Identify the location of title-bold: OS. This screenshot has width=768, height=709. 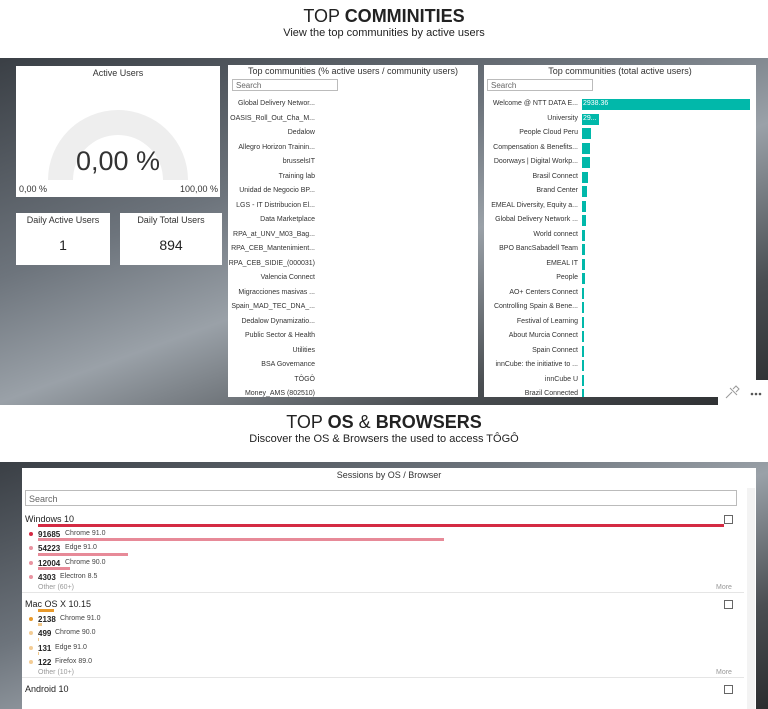
(340, 422).